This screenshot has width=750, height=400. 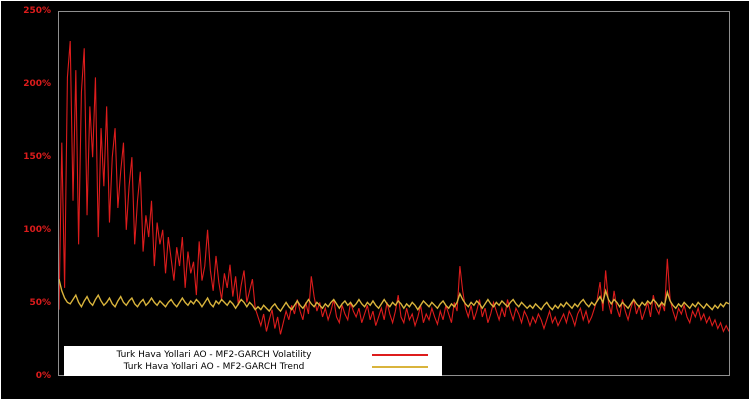 What do you see at coordinates (400, 355) in the screenshot?
I see `volatility-line-swatch` at bounding box center [400, 355].